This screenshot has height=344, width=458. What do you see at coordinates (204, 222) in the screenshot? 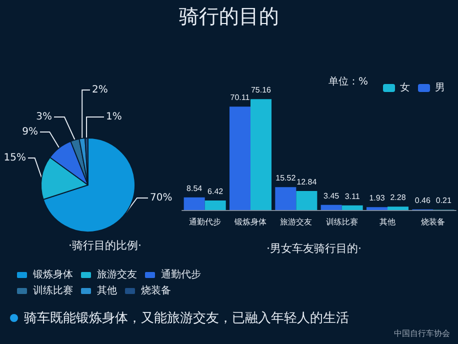
I see `x-tick-label: 通勤代步` at bounding box center [204, 222].